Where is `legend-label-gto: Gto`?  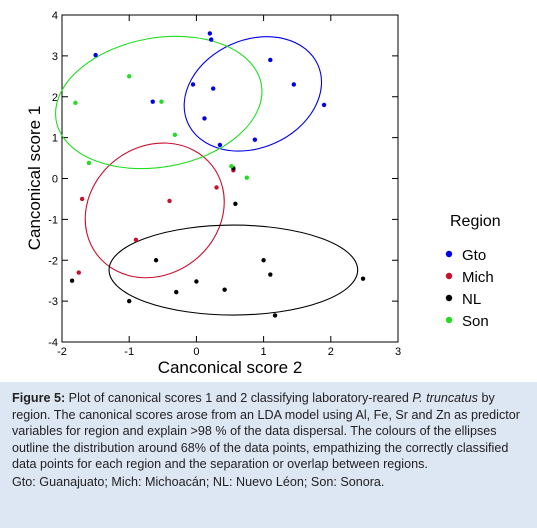 legend-label-gto: Gto is located at coordinates (474, 255).